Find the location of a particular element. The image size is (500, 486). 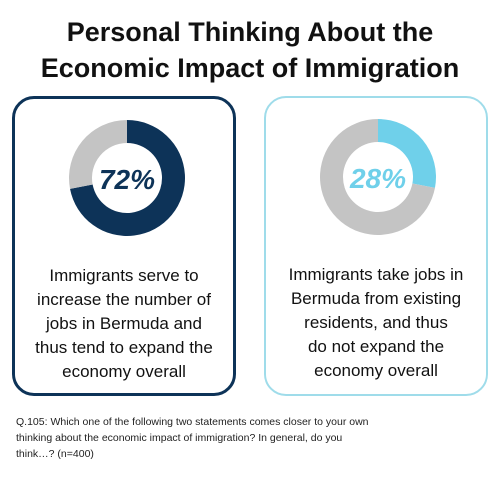

desc-line: Immigrants serve to is located at coordinates (124, 275).